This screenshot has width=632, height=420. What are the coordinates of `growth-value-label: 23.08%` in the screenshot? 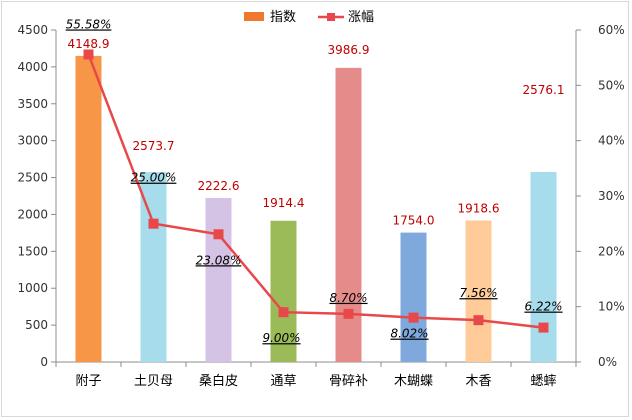 It's located at (219, 260).